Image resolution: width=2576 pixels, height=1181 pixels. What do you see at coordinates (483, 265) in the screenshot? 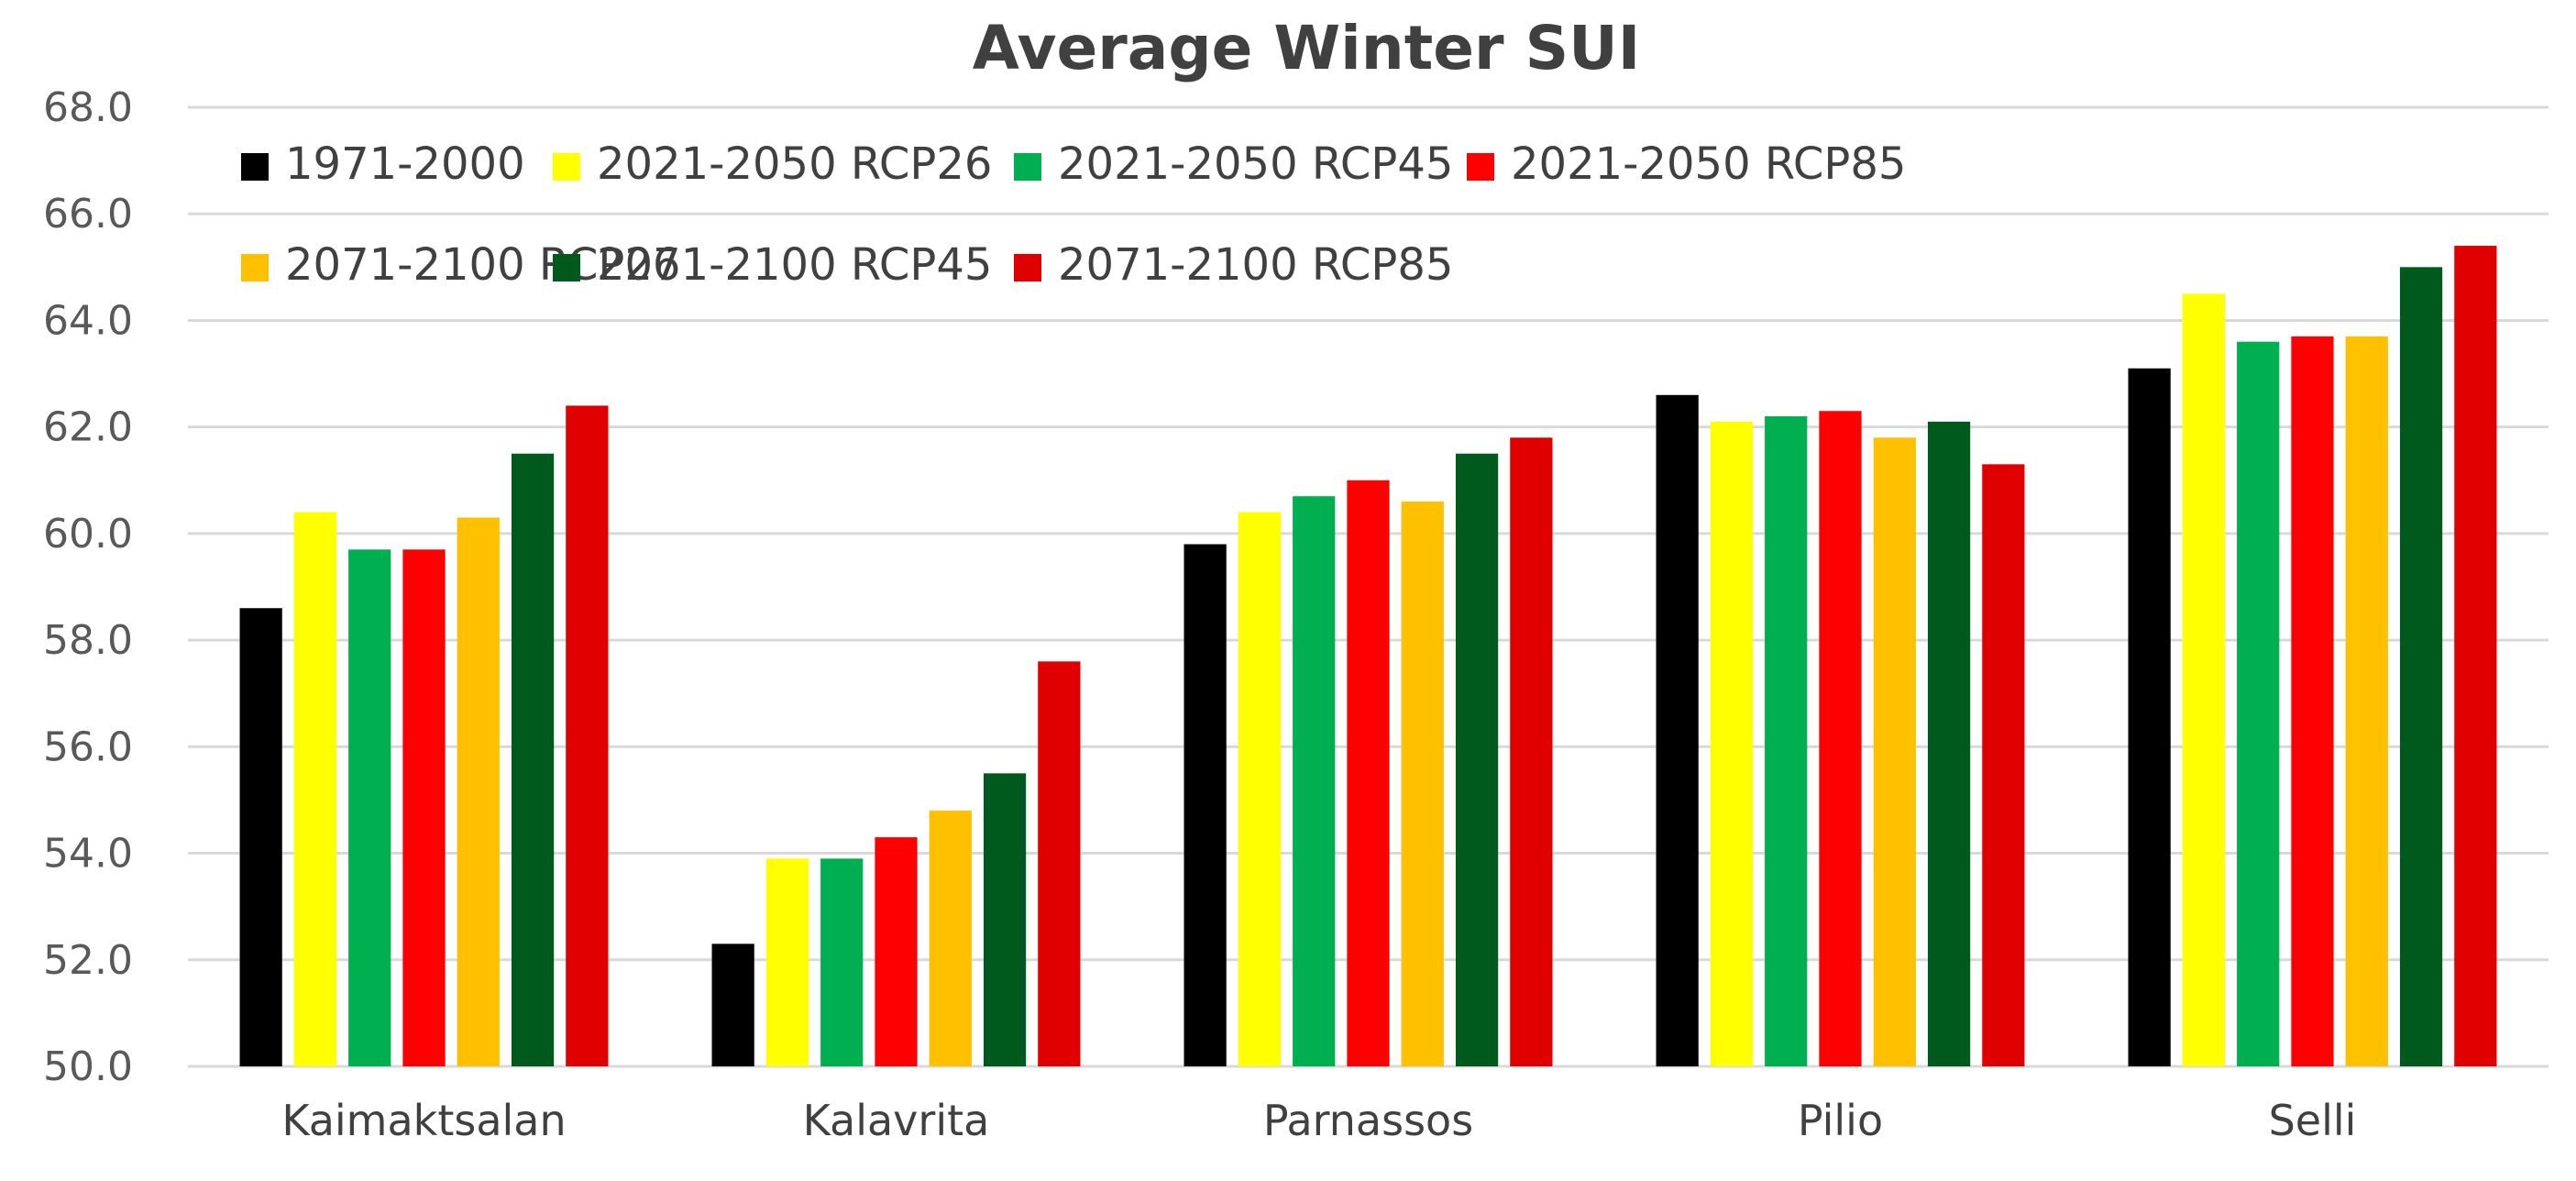
I see `legend-label: 2071-2100 RCP26` at bounding box center [483, 265].